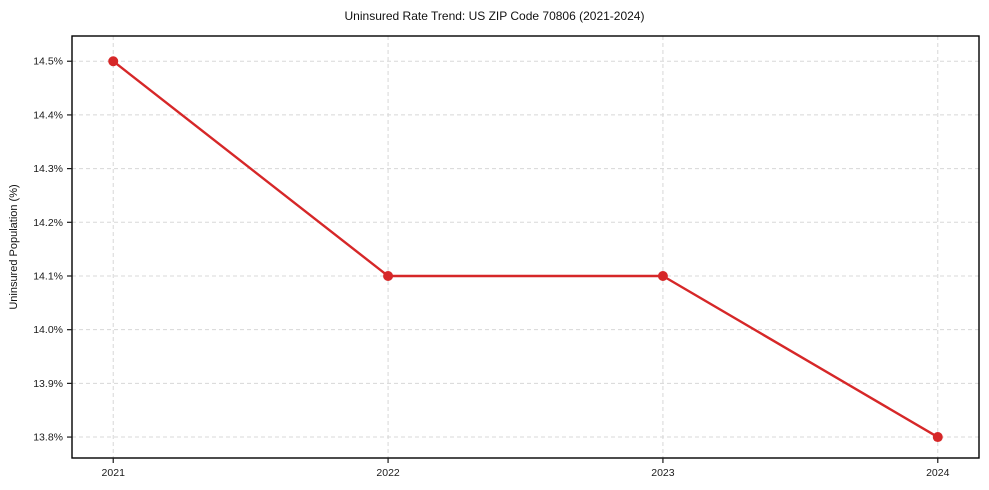  Describe the element at coordinates (48, 438) in the screenshot. I see `y-tick-label: 13.8%` at that location.